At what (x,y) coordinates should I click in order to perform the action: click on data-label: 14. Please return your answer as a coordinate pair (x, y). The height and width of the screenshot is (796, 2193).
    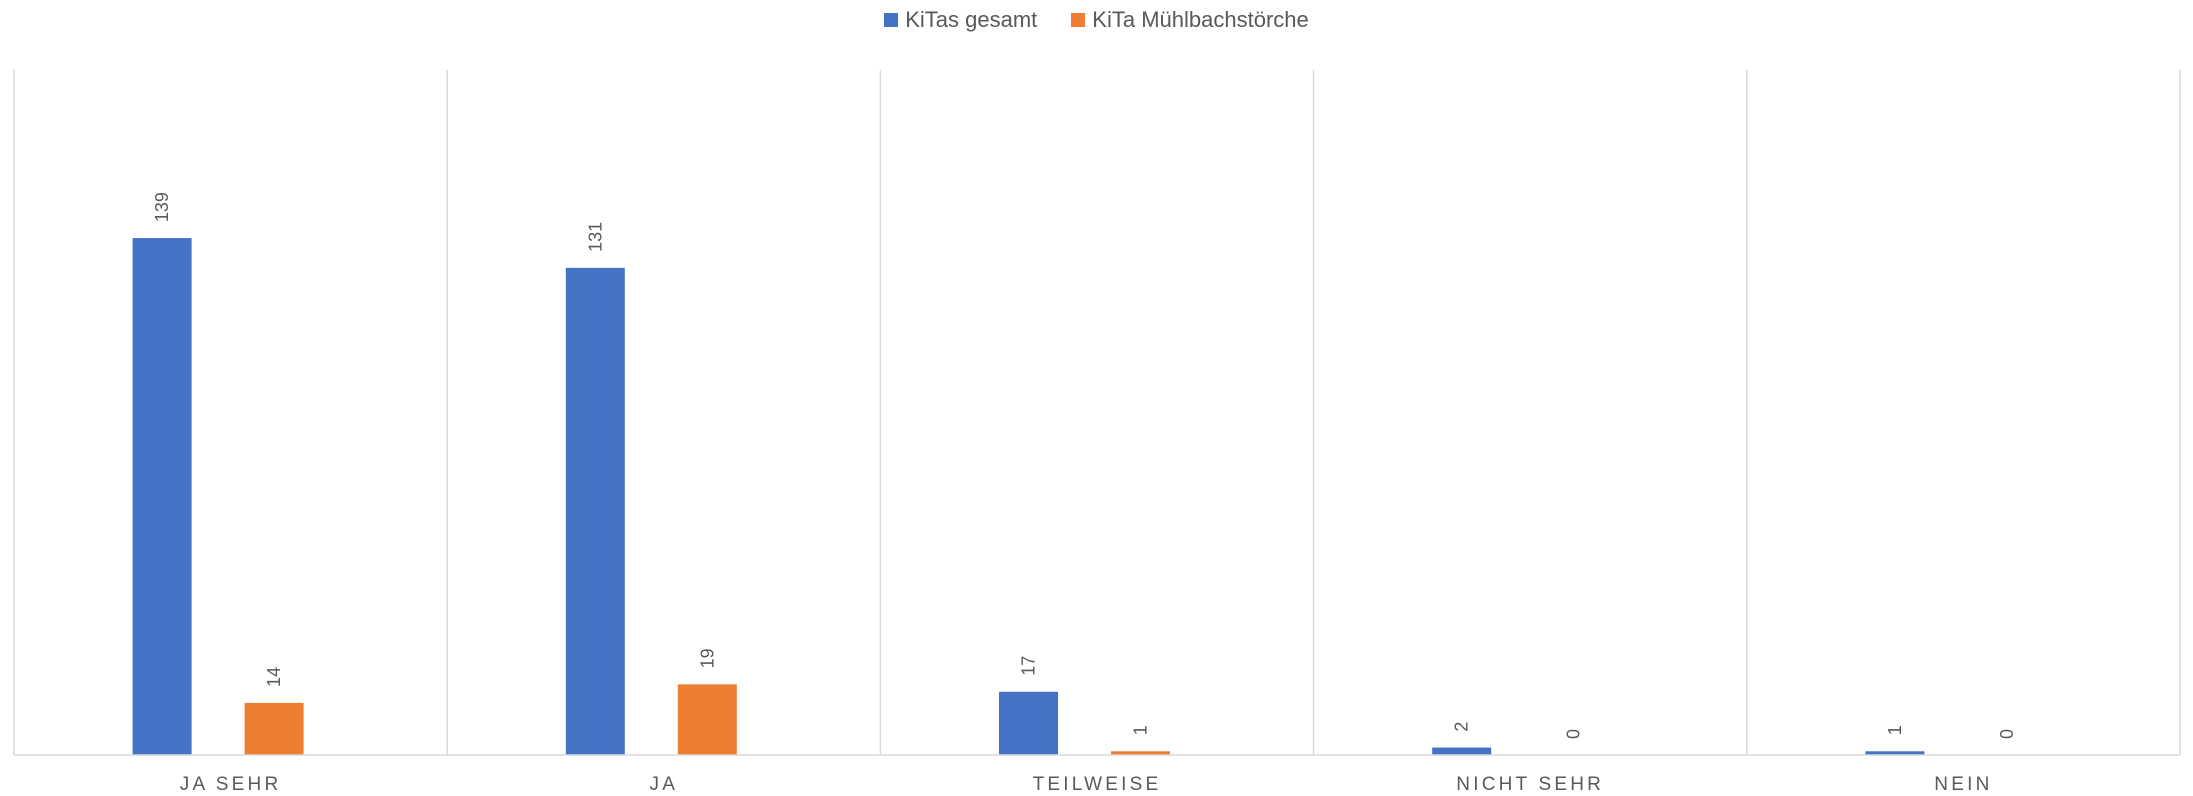
    Looking at the image, I should click on (274, 677).